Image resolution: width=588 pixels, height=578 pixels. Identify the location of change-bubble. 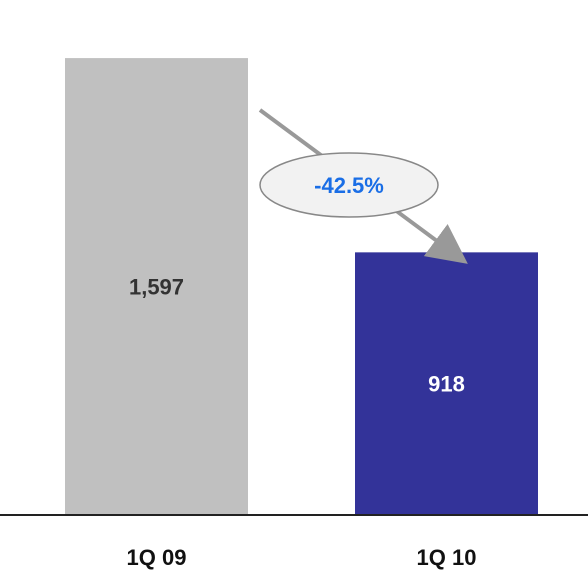
(349, 185).